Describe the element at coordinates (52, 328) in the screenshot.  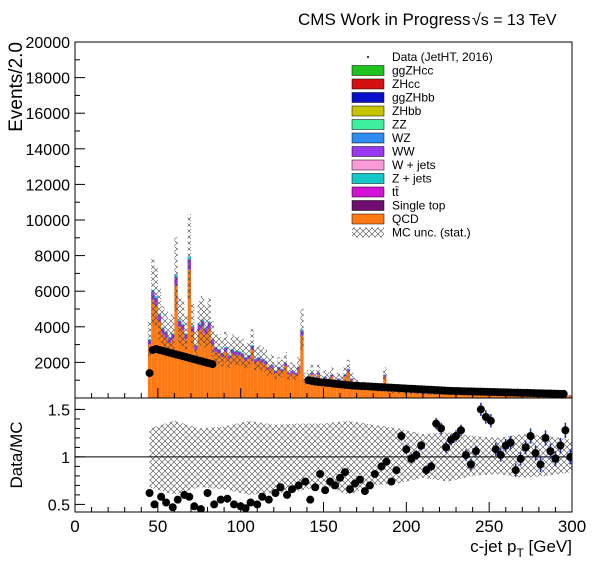
I see `y-tick-label: 4000` at that location.